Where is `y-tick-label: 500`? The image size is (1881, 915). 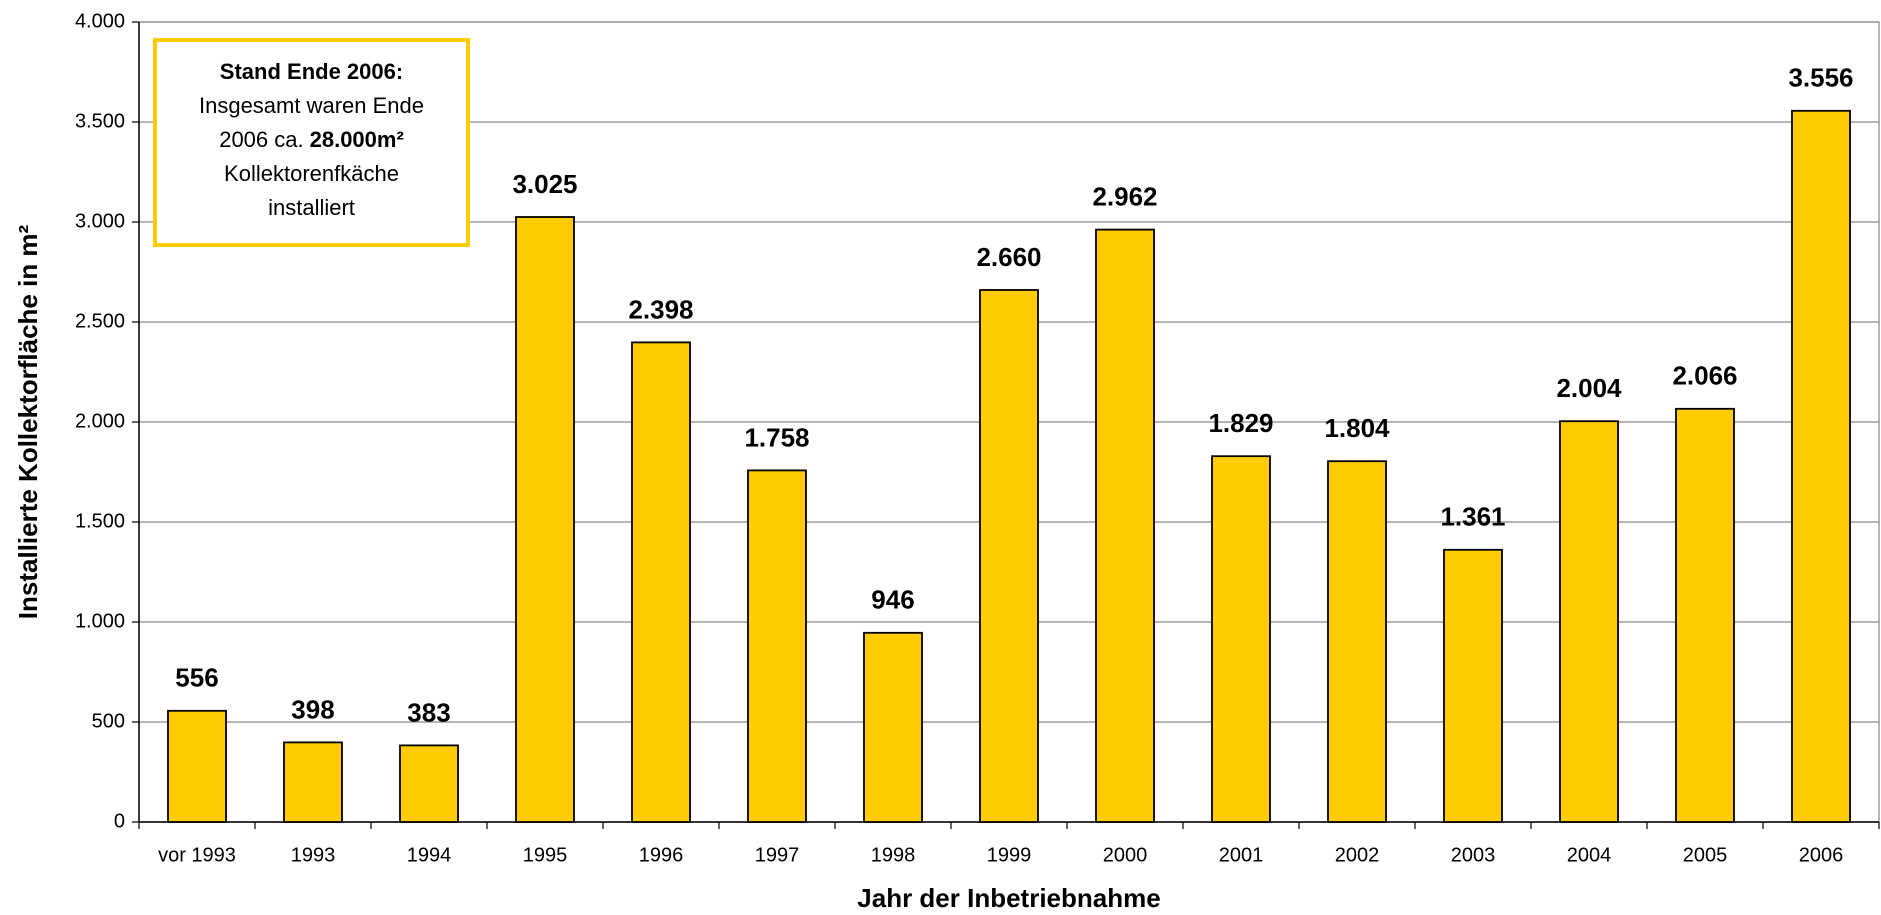
y-tick-label: 500 is located at coordinates (108, 721).